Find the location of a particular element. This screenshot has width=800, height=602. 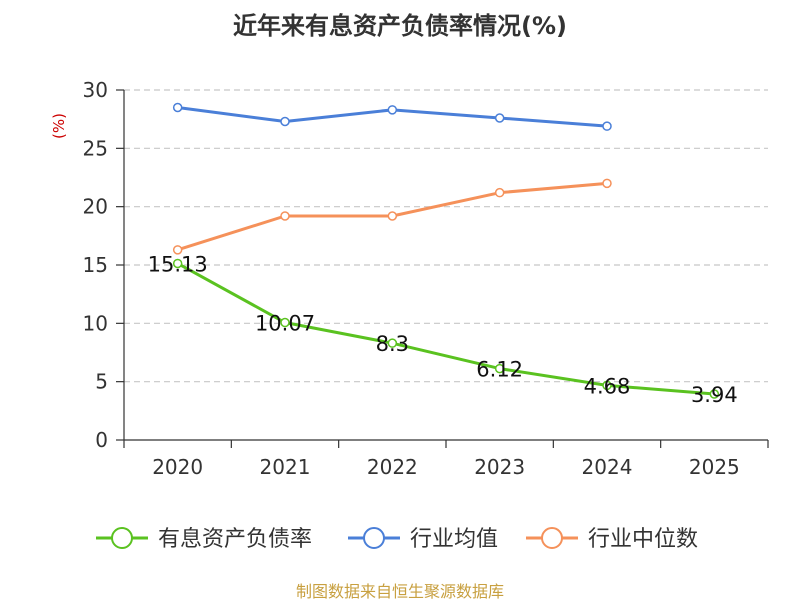

y-tick-label: 5 is located at coordinates (101, 382).